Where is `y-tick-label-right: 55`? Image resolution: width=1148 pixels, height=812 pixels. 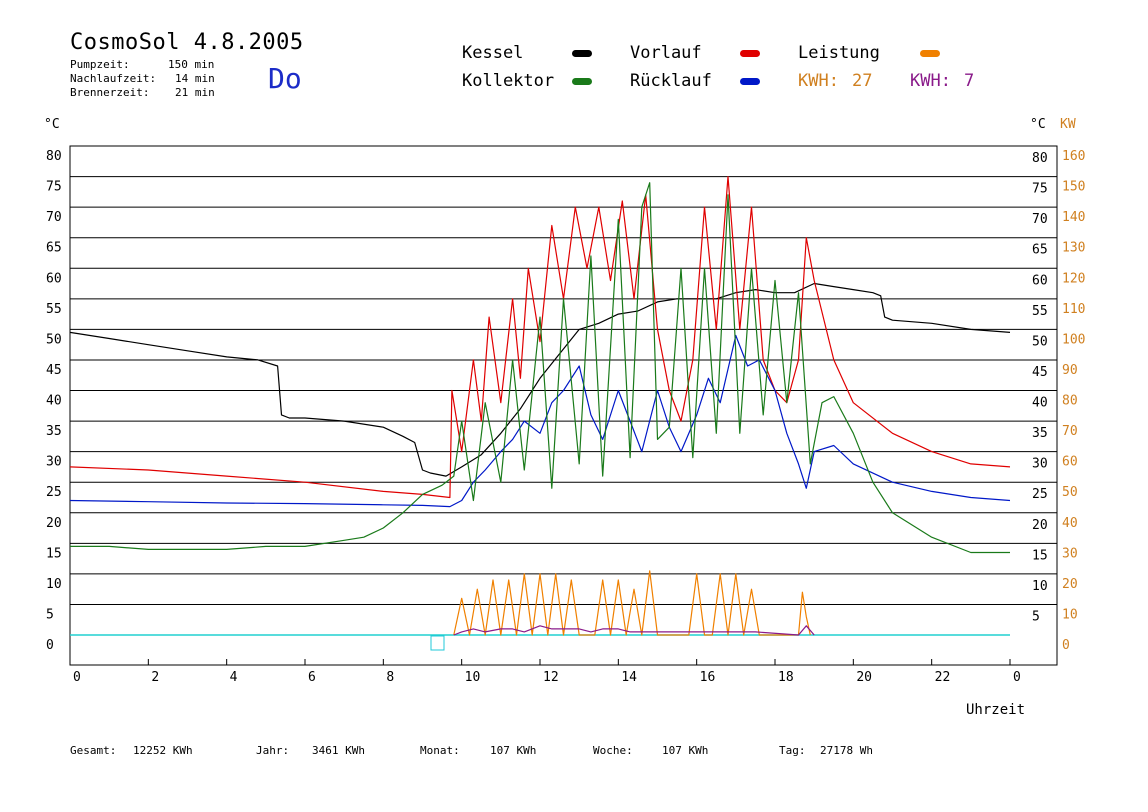 y-tick-label-right: 55 is located at coordinates (1040, 311).